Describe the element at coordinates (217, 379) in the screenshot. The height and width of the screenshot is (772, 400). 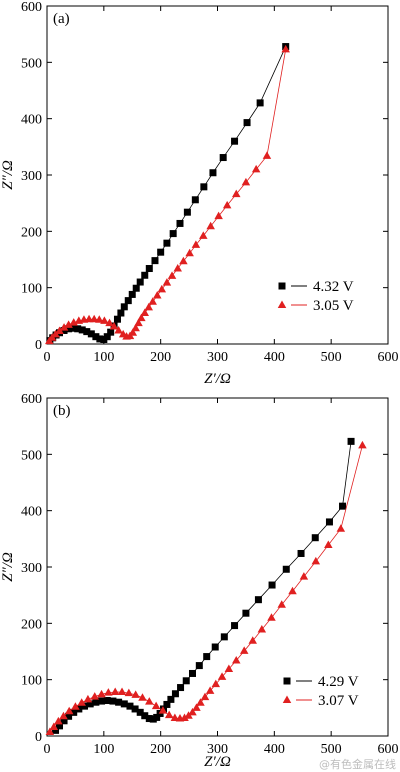
I see `x-axis-label: Z′/Ω` at that location.